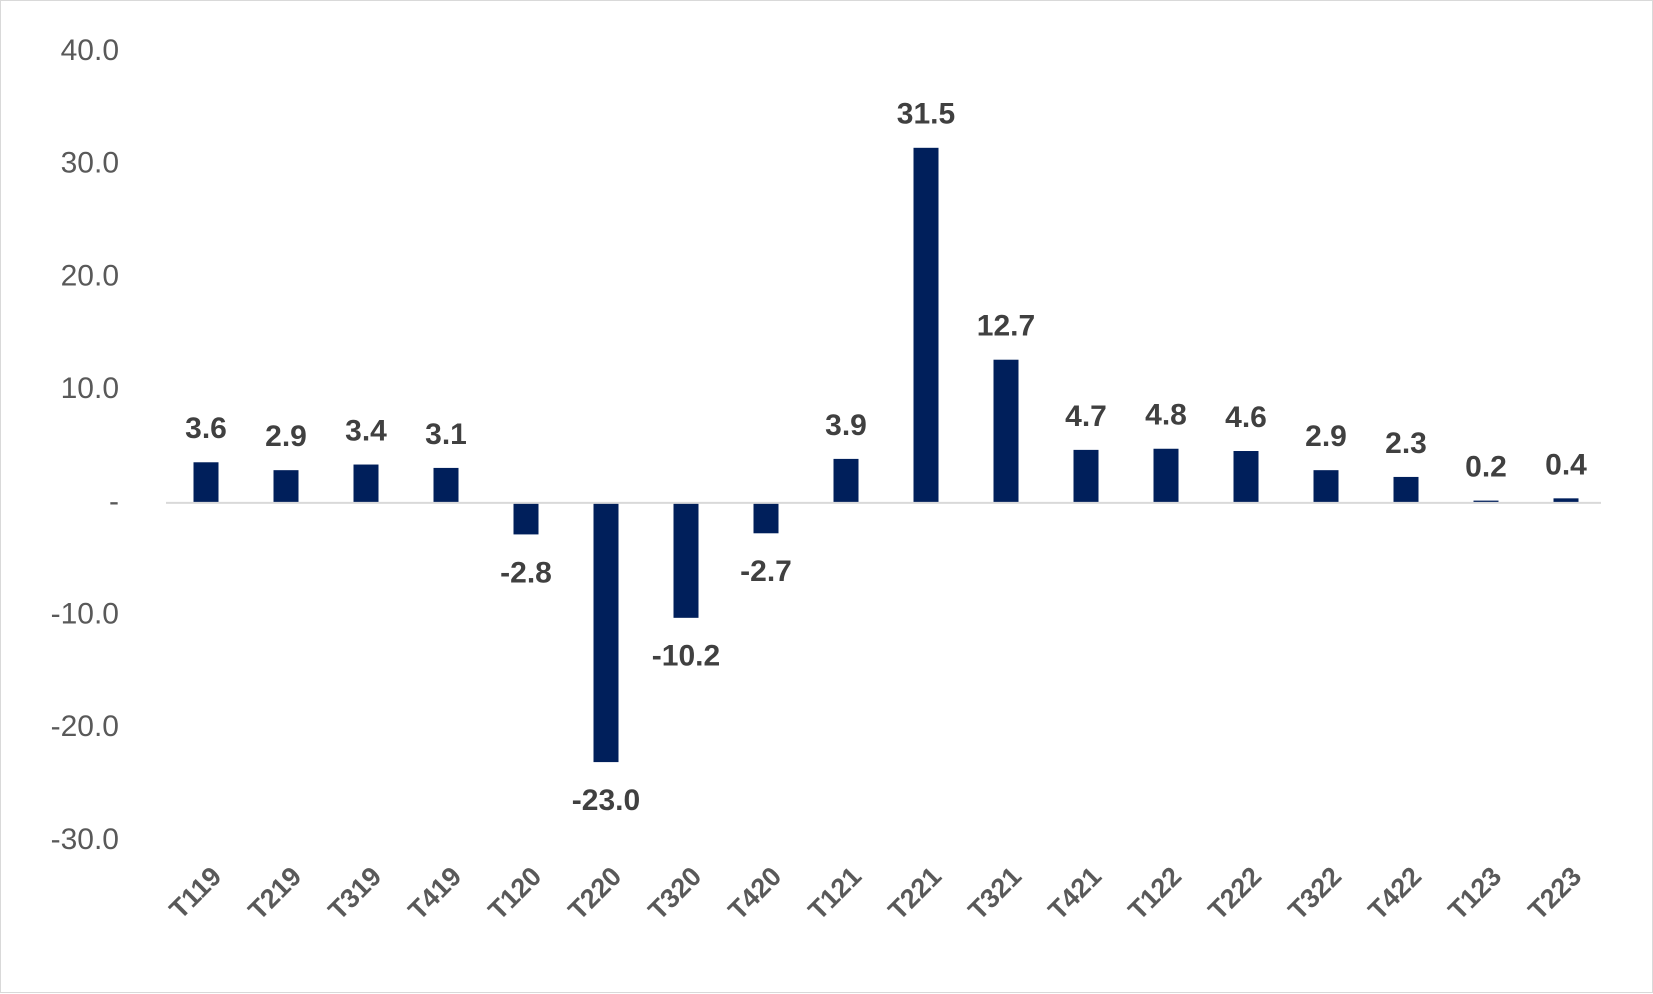  I want to click on x-tick-label: T119, so click(196, 893).